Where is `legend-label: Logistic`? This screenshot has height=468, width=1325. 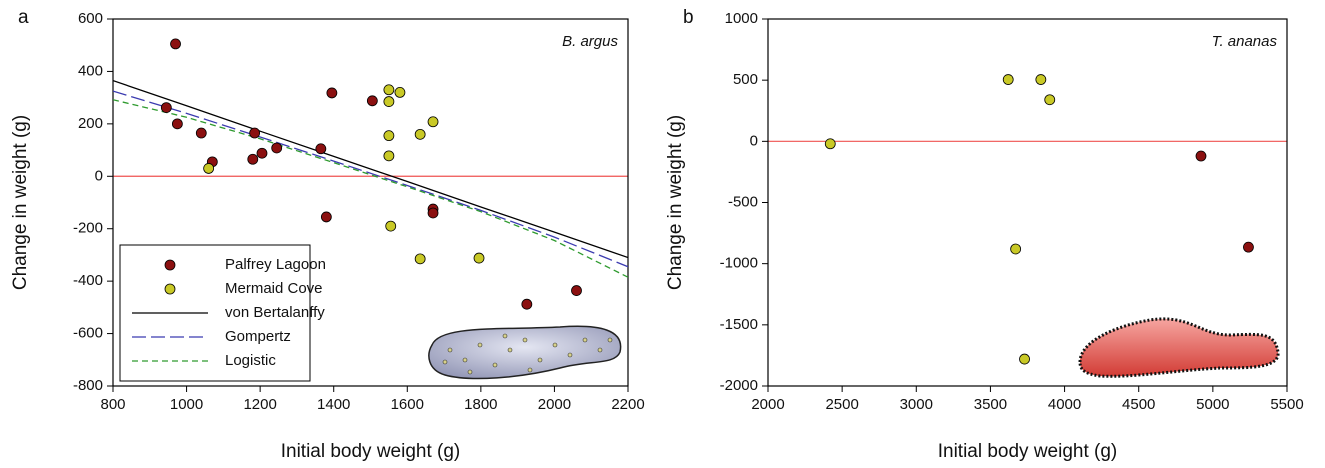
legend-label: Logistic is located at coordinates (250, 360).